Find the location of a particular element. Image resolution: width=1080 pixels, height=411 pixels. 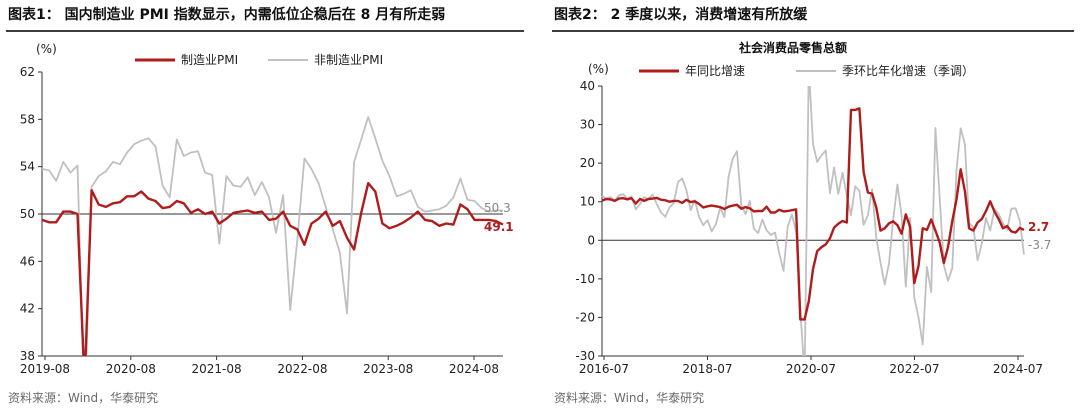

figure-title: 图表1： 国内制造业 PMI 指数显示，内需低位企稳后在 8 月有所走弱 is located at coordinates (227, 15).